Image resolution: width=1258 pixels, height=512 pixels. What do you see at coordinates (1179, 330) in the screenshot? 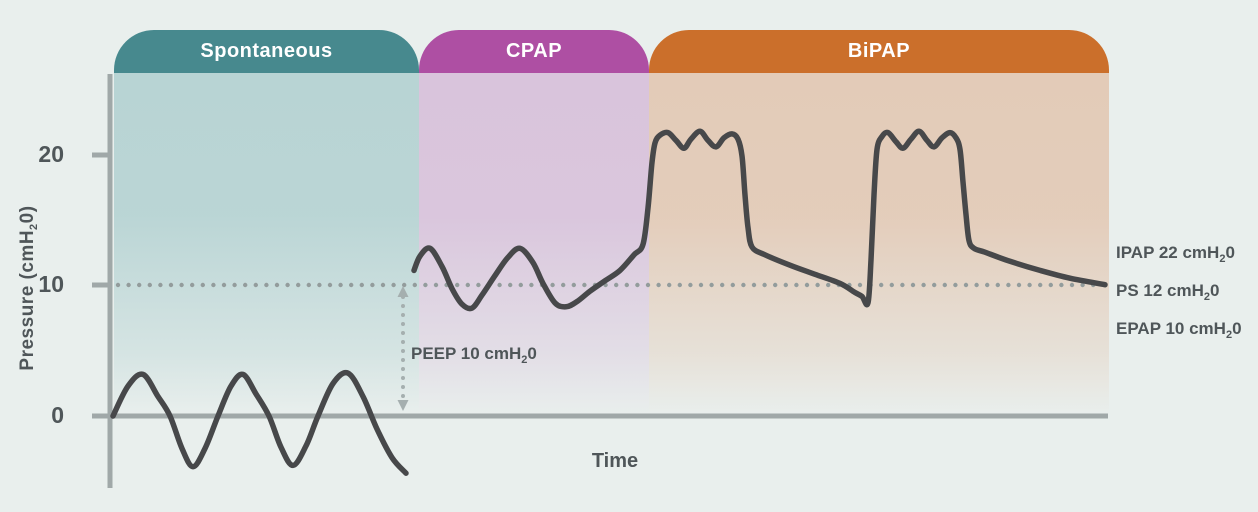
I see `epap-annotation: EPAP 10 cmH20` at bounding box center [1179, 330].